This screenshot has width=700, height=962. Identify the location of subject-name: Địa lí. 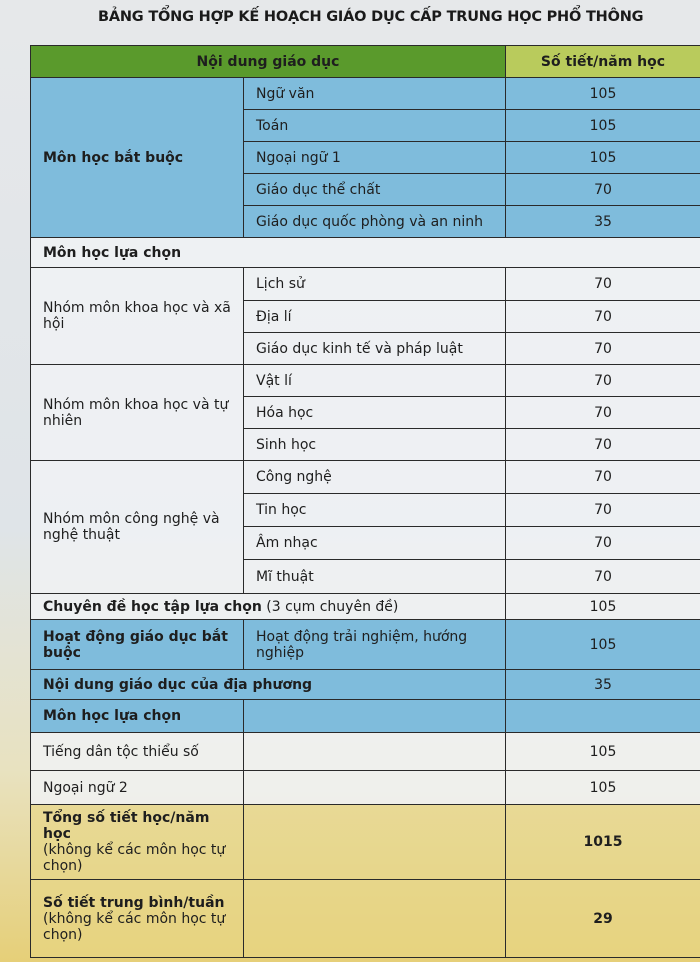
(374, 316).